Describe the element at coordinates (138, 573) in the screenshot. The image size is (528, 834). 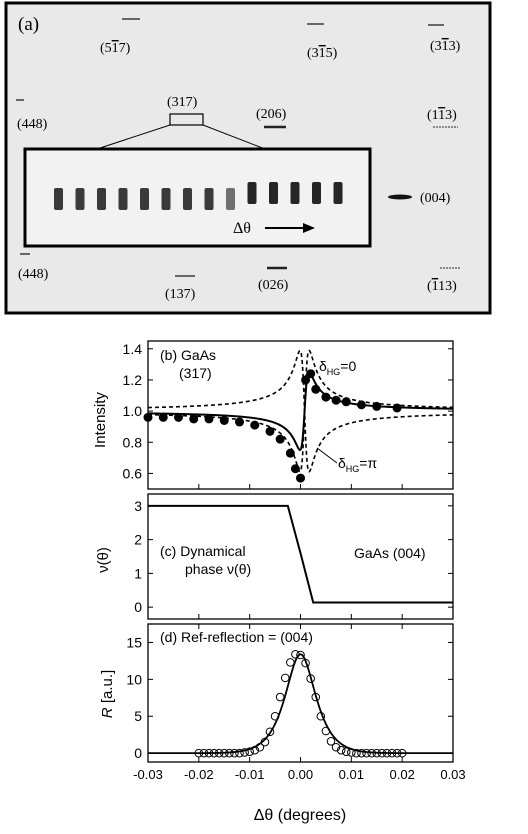
I see `y-tick-label: 1` at that location.